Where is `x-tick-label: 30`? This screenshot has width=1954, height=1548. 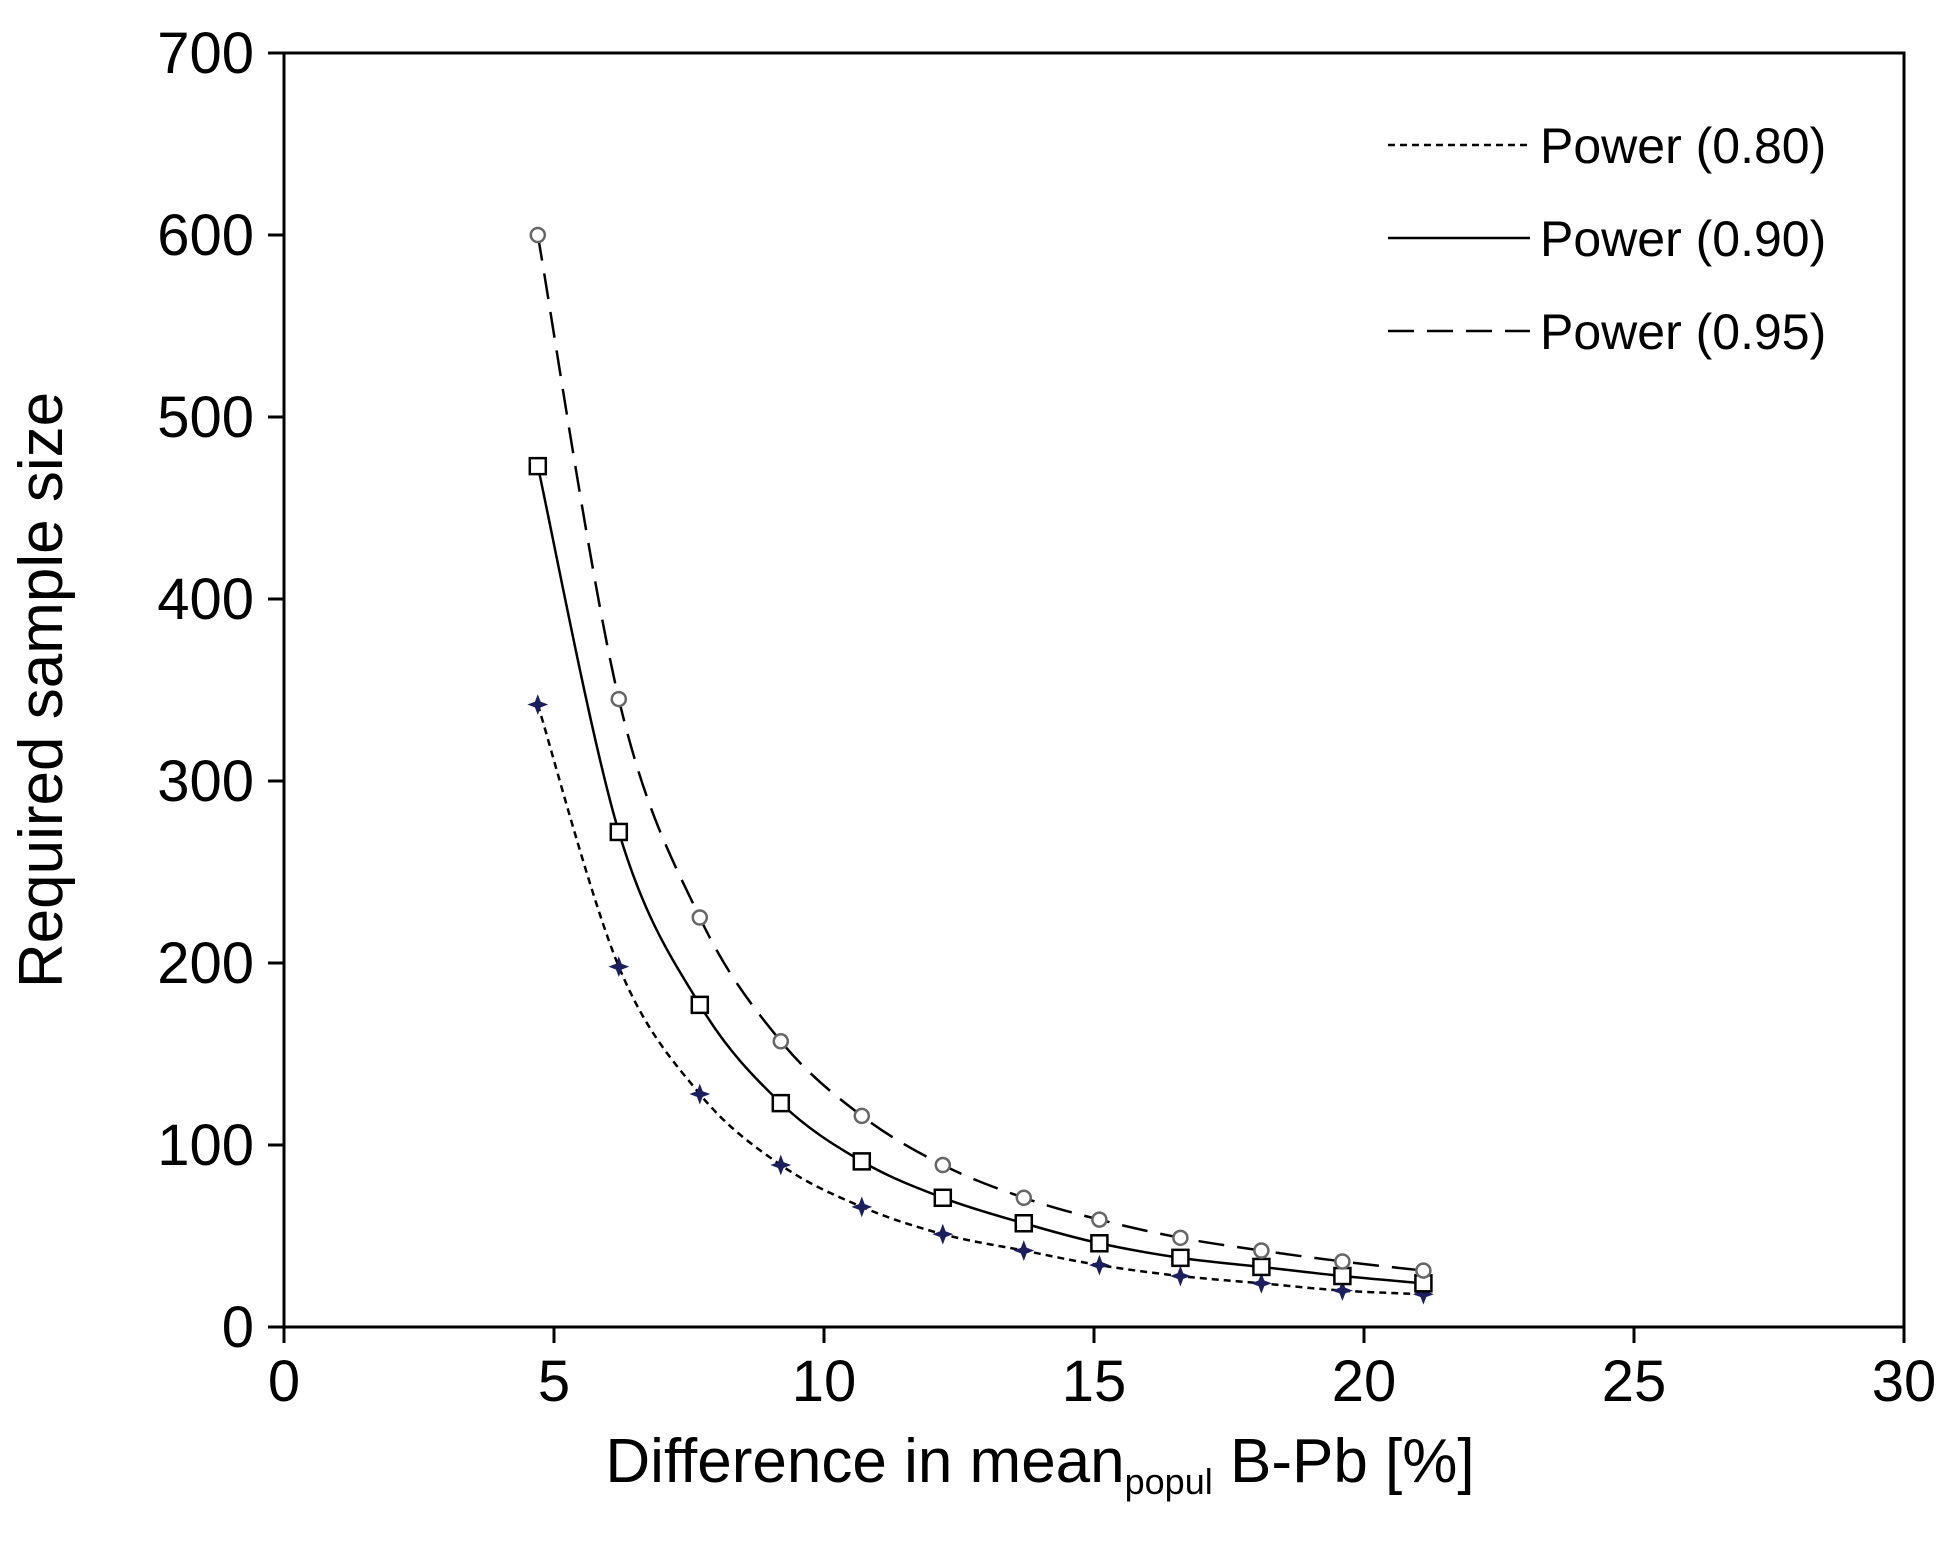
x-tick-label: 30 is located at coordinates (1904, 1381).